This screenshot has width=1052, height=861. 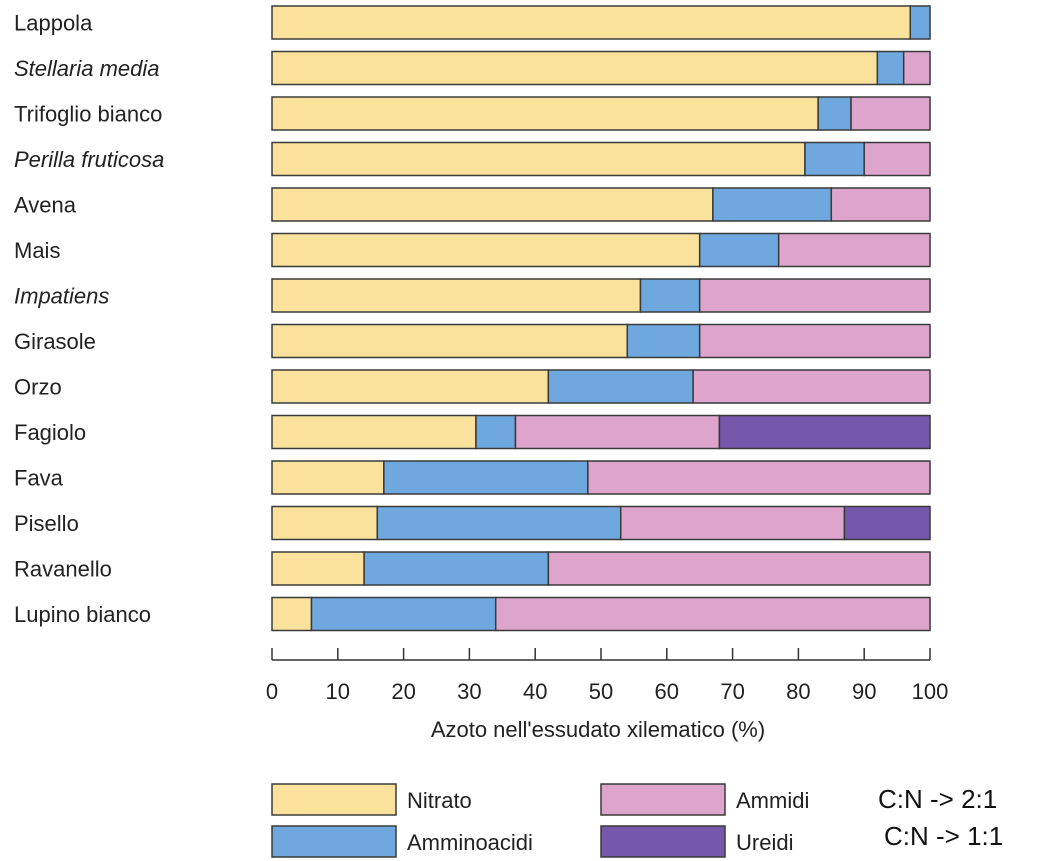 I want to click on category-label-lappola: Lappola, so click(x=53, y=23).